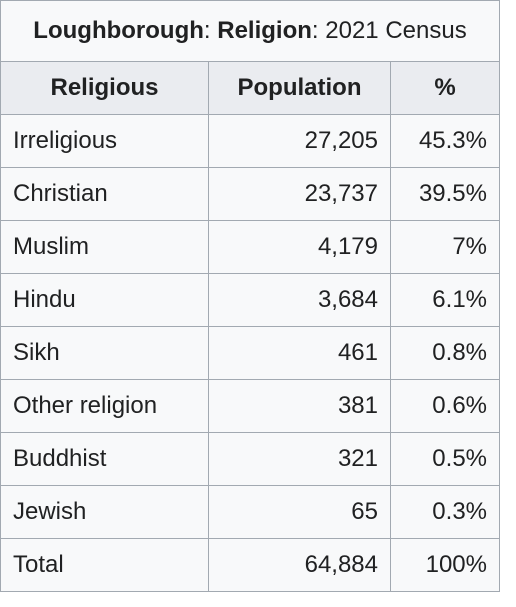 This screenshot has width=516, height=607. Describe the element at coordinates (445, 512) in the screenshot. I see `percent-cell: 0.3%` at that location.